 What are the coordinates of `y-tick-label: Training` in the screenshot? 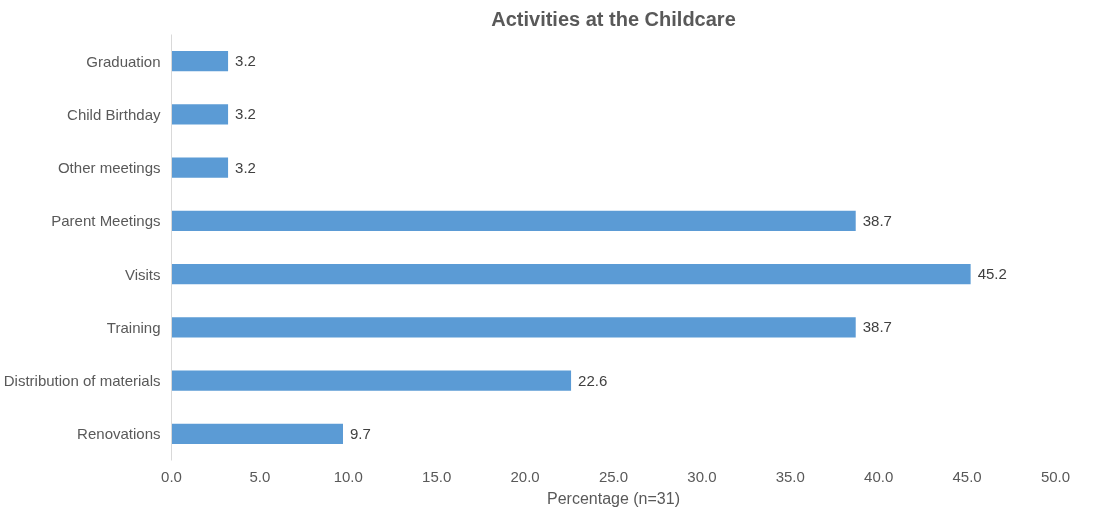 It's located at (133, 327).